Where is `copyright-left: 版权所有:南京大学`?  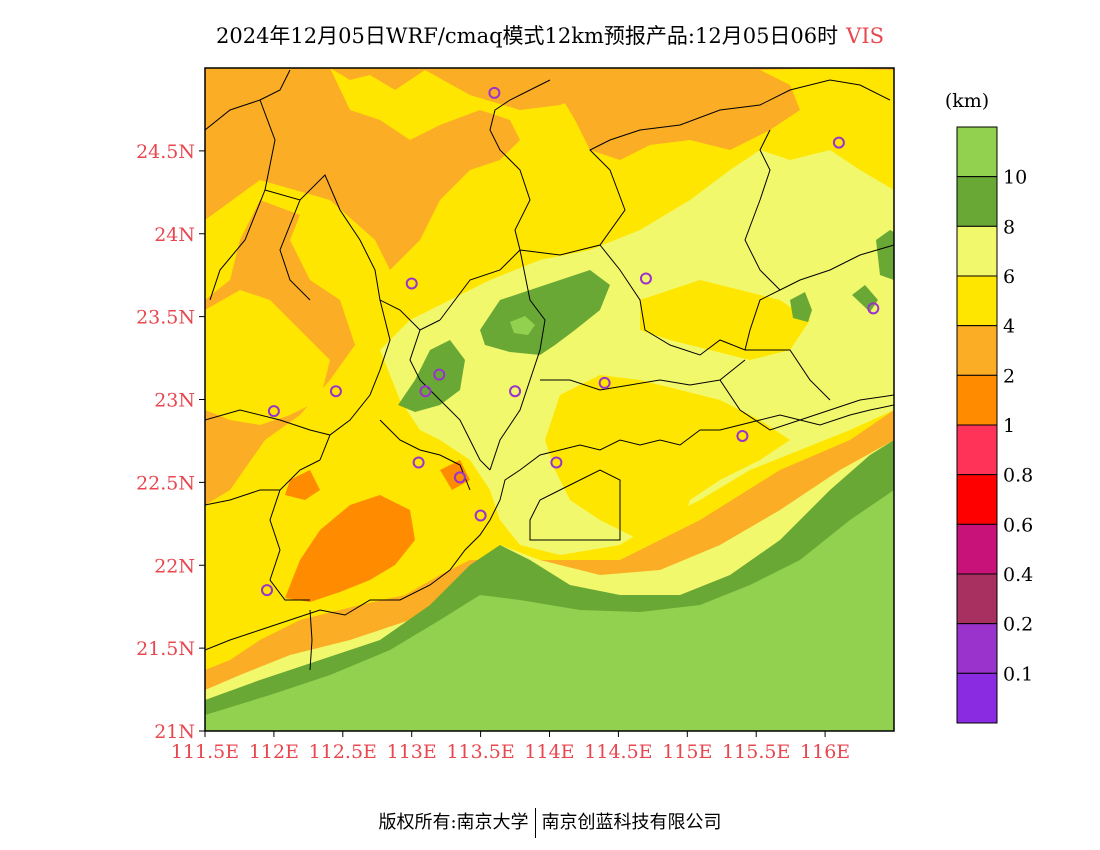 copyright-left: 版权所有:南京大学 is located at coordinates (453, 822).